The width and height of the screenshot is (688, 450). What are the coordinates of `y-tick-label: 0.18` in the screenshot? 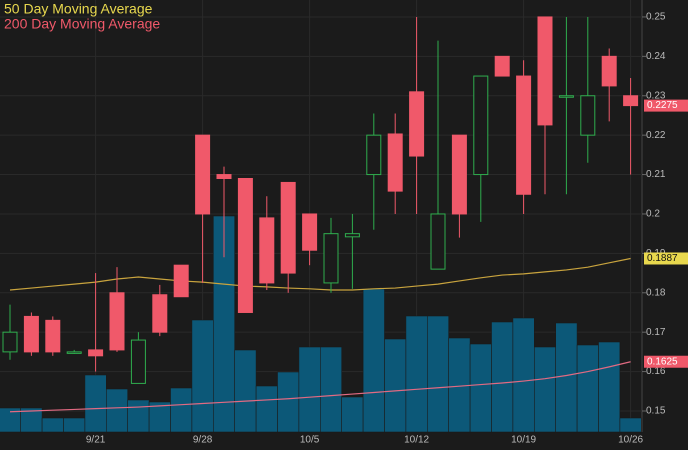 It's located at (656, 292).